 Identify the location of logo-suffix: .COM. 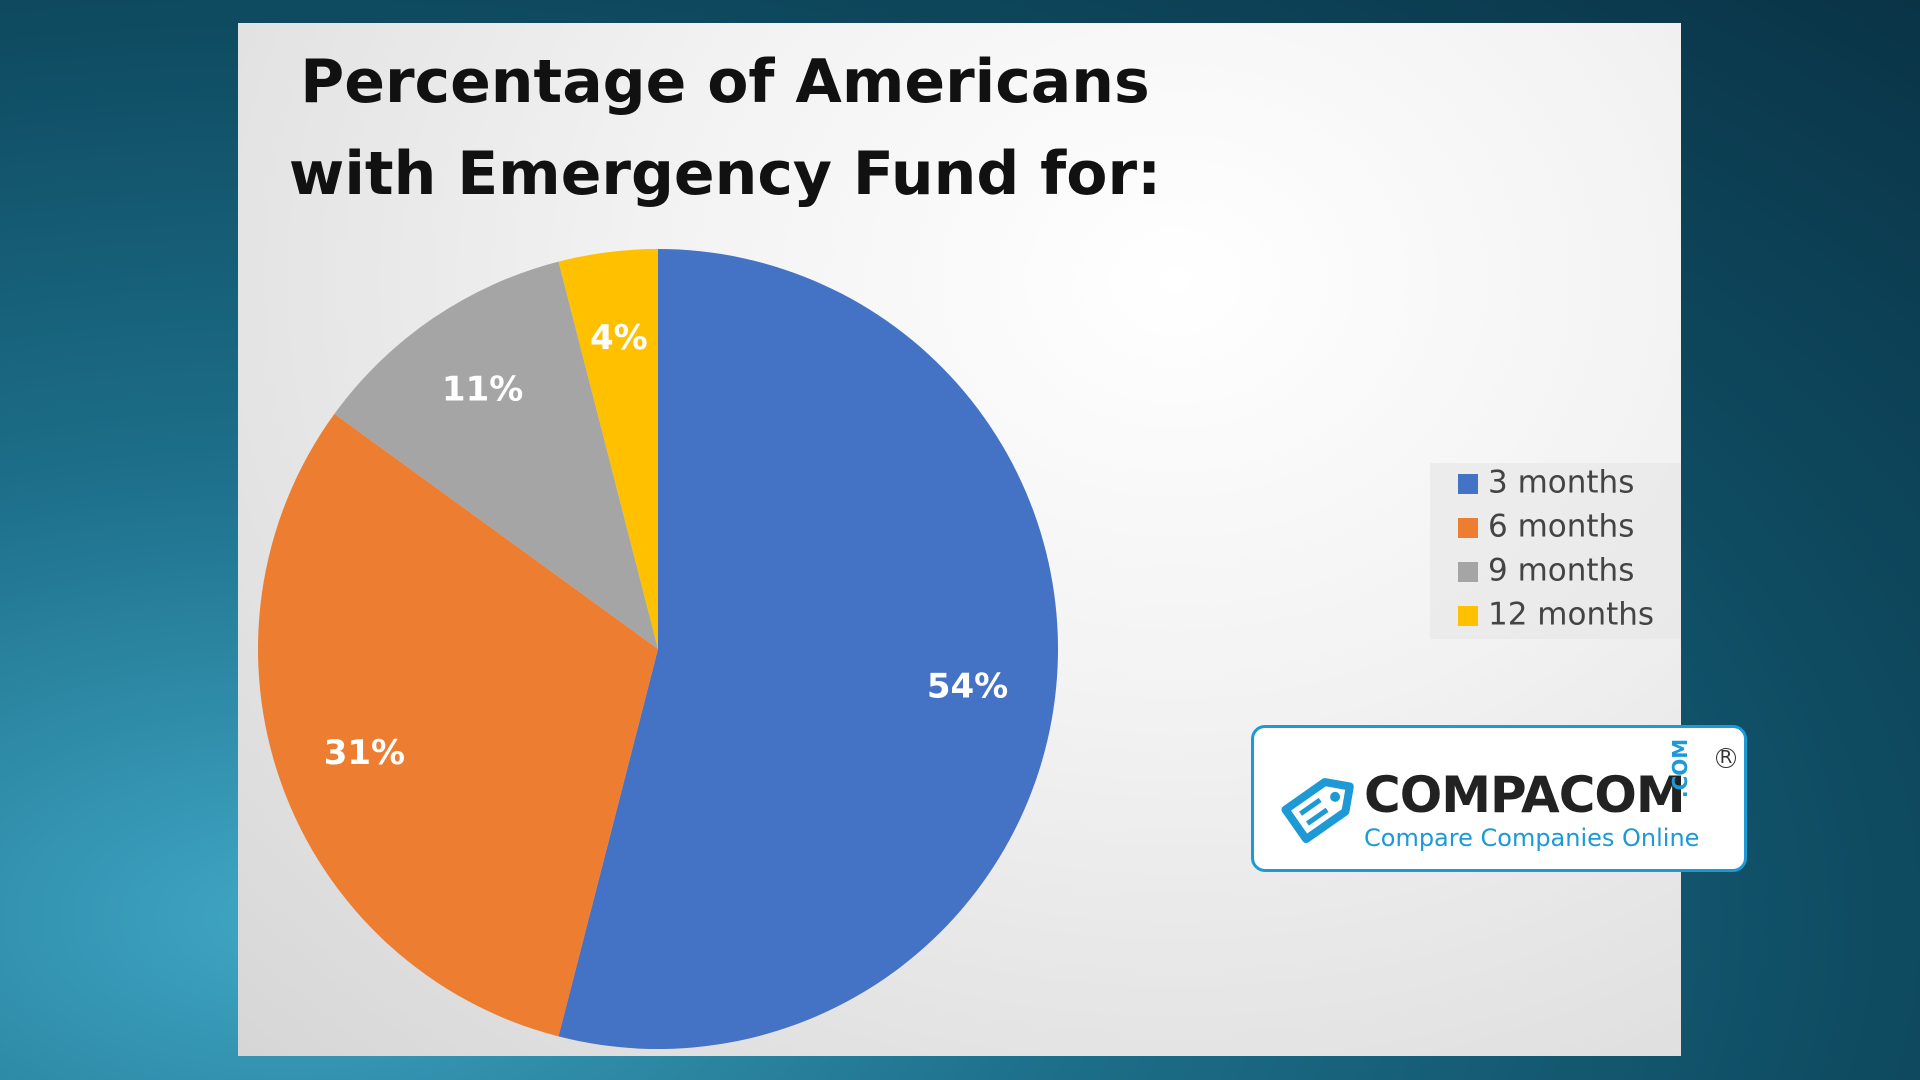
(1680, 768).